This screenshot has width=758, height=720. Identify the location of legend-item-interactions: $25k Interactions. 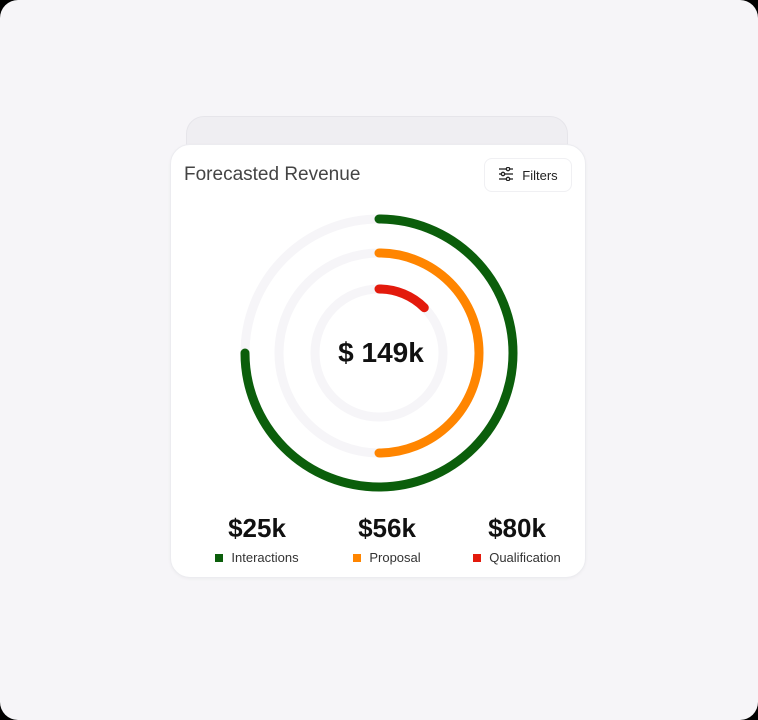
(257, 539).